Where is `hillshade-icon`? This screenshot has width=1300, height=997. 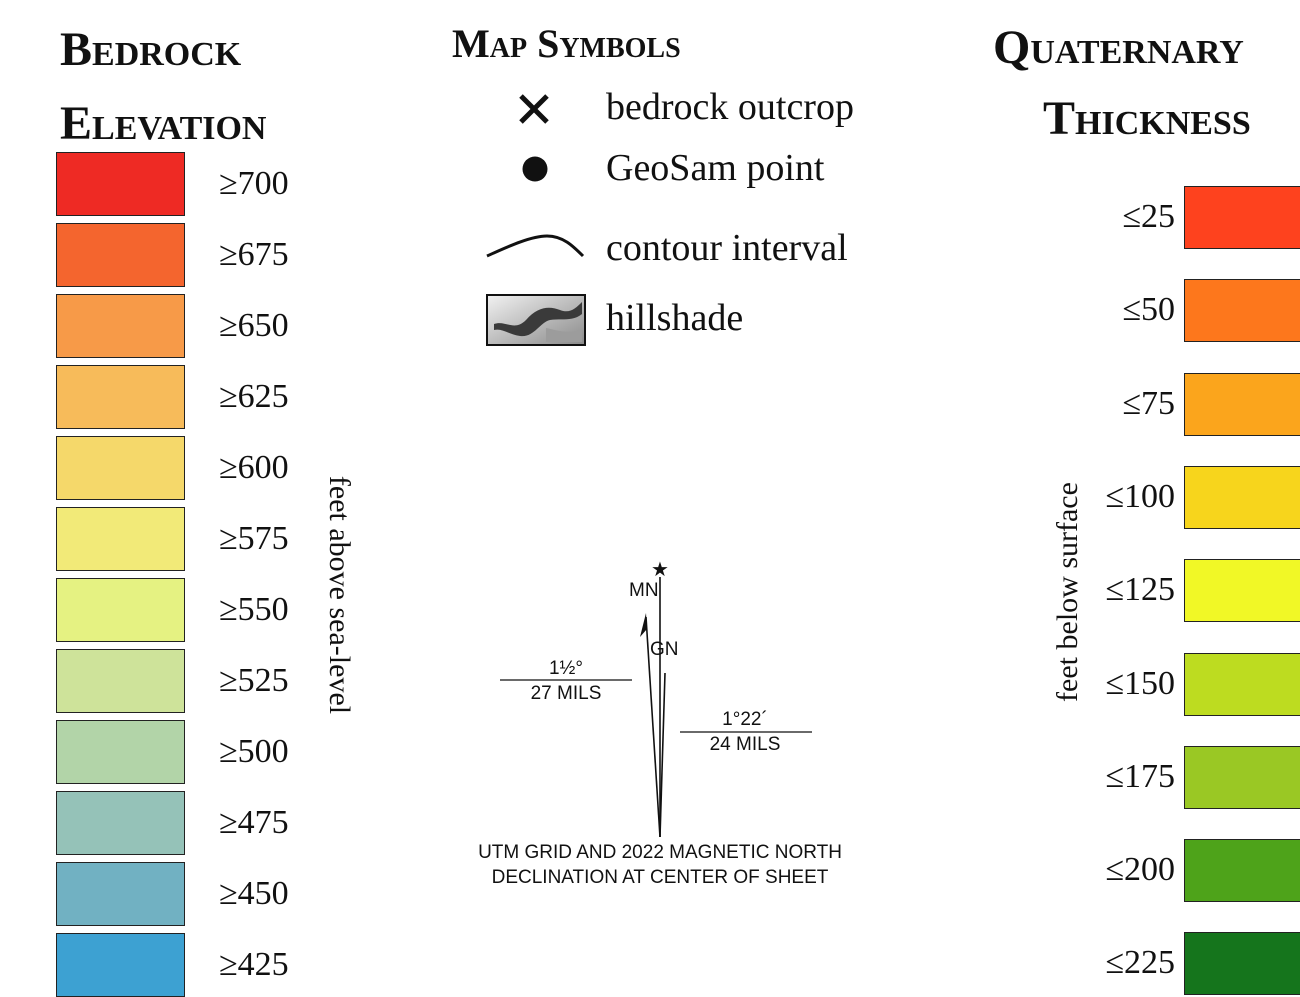 hillshade-icon is located at coordinates (536, 320).